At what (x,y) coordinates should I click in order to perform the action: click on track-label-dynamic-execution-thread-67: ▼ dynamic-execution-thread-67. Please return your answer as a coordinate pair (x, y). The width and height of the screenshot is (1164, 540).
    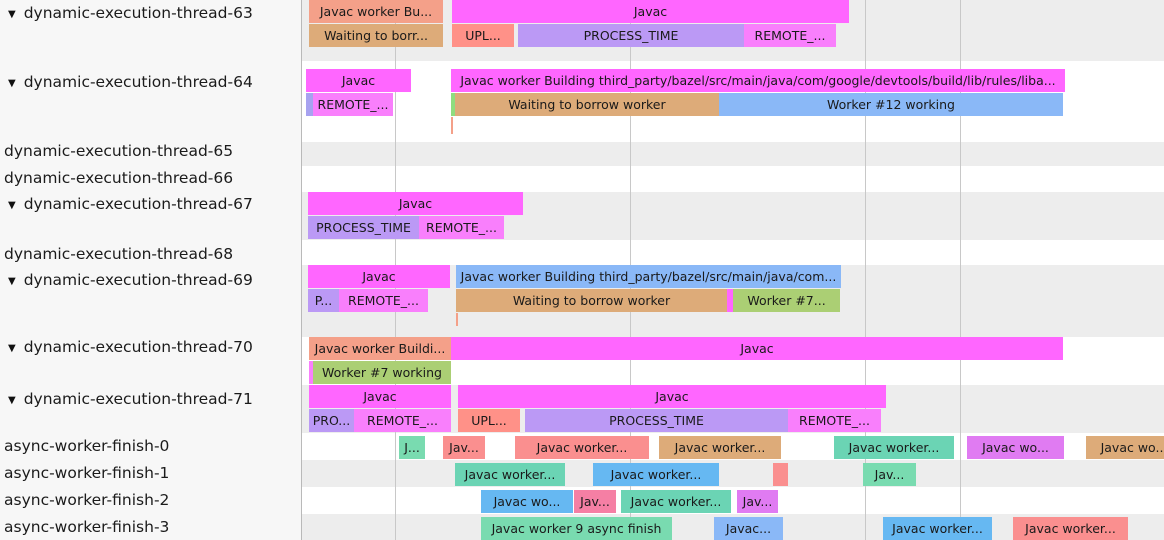
    Looking at the image, I should click on (150, 204).